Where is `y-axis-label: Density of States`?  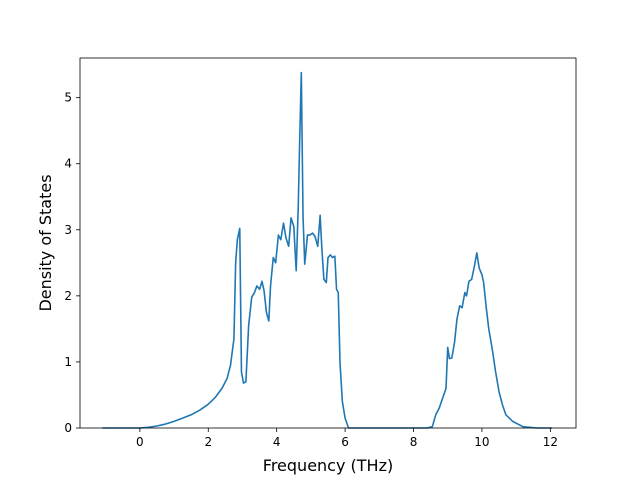
y-axis-label: Density of States is located at coordinates (45, 242).